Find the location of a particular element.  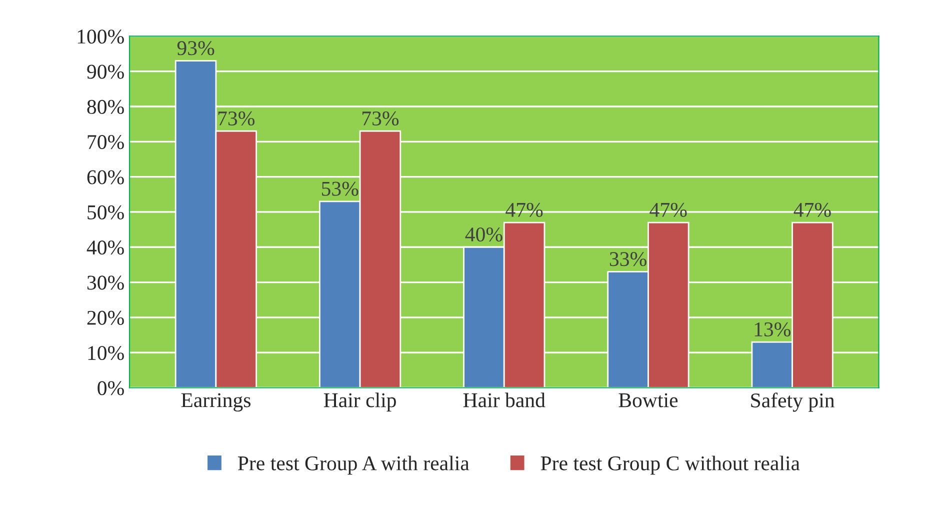

y-tick-label: 20% is located at coordinates (105, 317).